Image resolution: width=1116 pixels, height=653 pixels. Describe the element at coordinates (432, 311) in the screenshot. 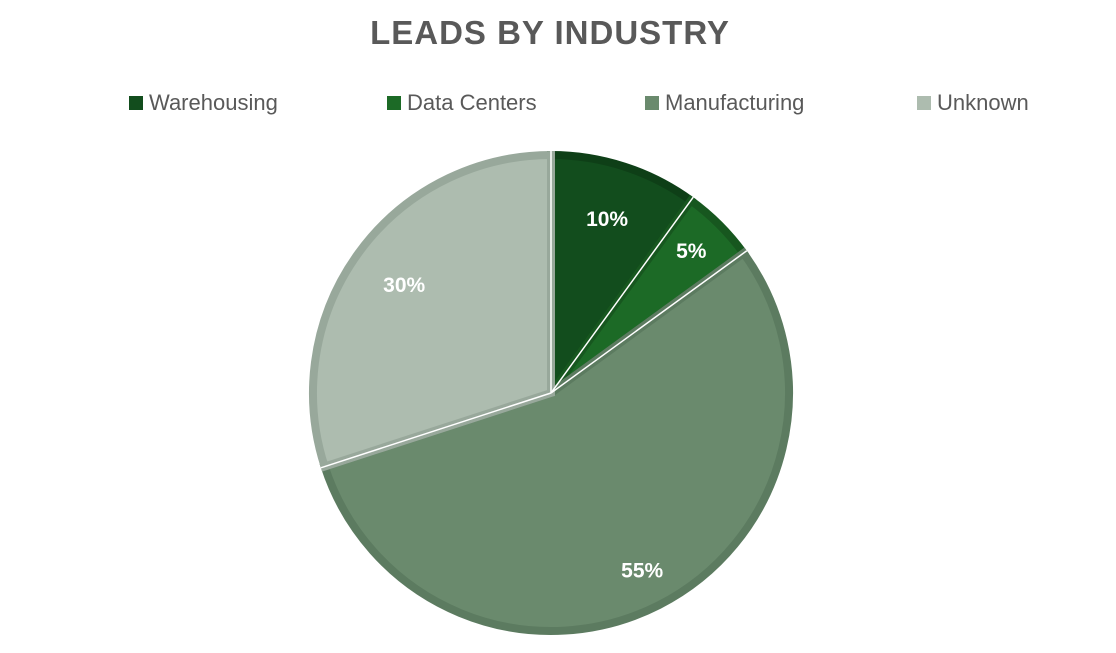

I see `pie-slice-unknown` at that location.